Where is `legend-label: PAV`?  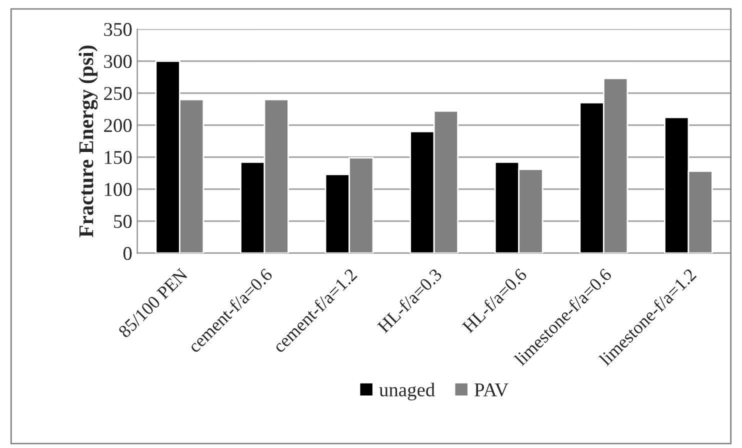 legend-label: PAV is located at coordinates (491, 390).